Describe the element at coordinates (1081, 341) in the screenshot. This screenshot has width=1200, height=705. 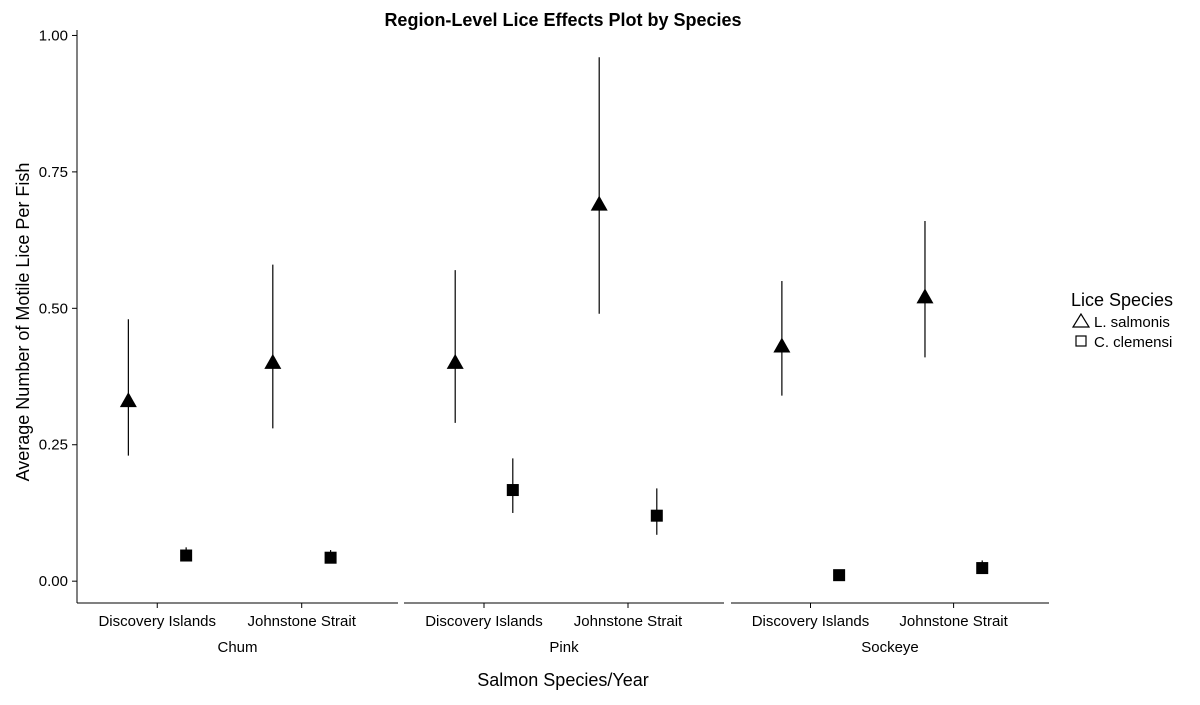
I see `legend-square-icon` at that location.